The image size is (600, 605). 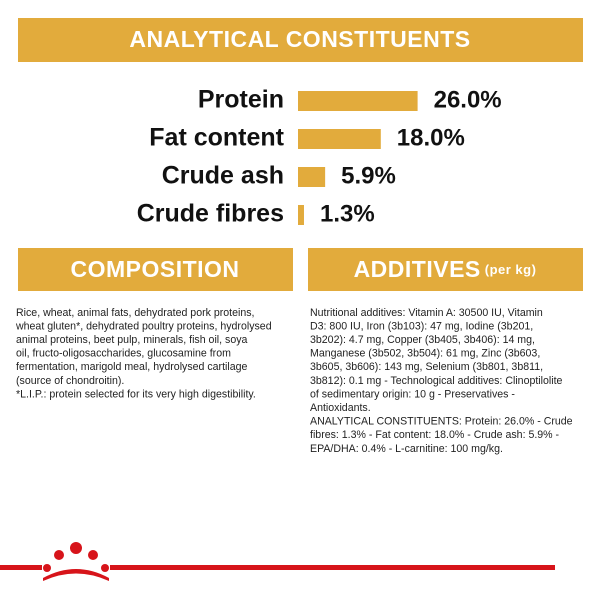 I want to click on row-label: Crude fibres, so click(x=210, y=214).